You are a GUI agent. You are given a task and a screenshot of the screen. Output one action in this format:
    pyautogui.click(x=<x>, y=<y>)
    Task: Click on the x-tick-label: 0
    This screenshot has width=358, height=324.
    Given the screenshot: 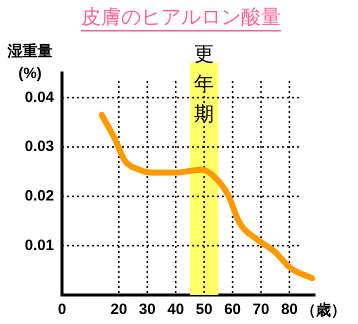 What is the action you would take?
    pyautogui.click(x=62, y=309)
    